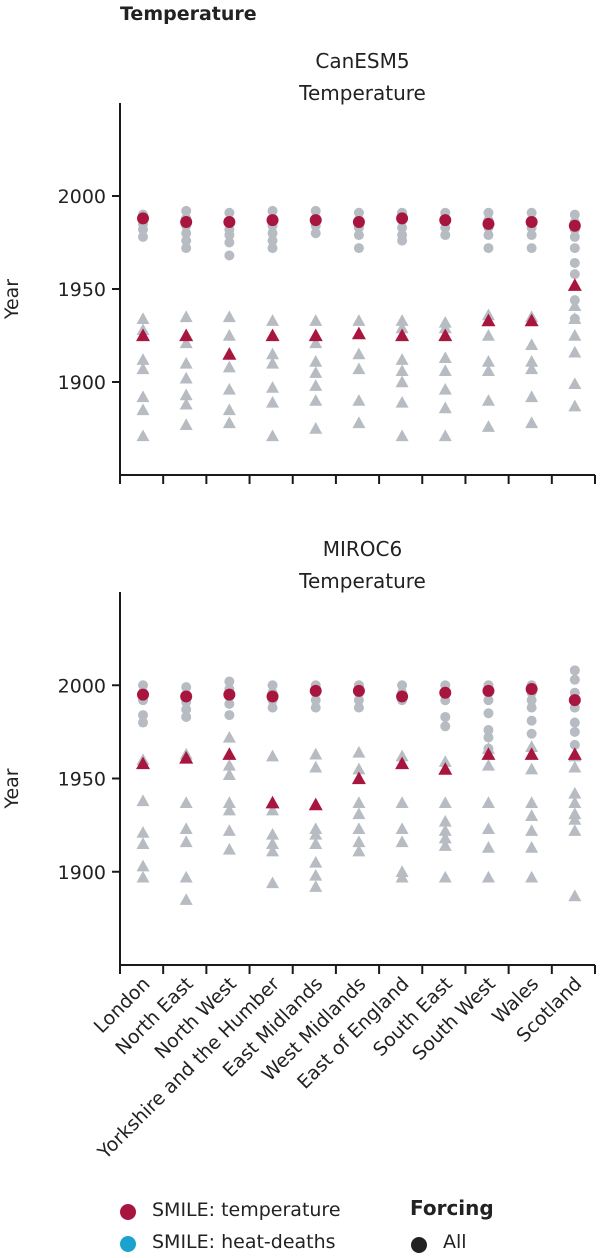  Describe the element at coordinates (362, 93) in the screenshot. I see `panel-subtitle: Temperature` at that location.